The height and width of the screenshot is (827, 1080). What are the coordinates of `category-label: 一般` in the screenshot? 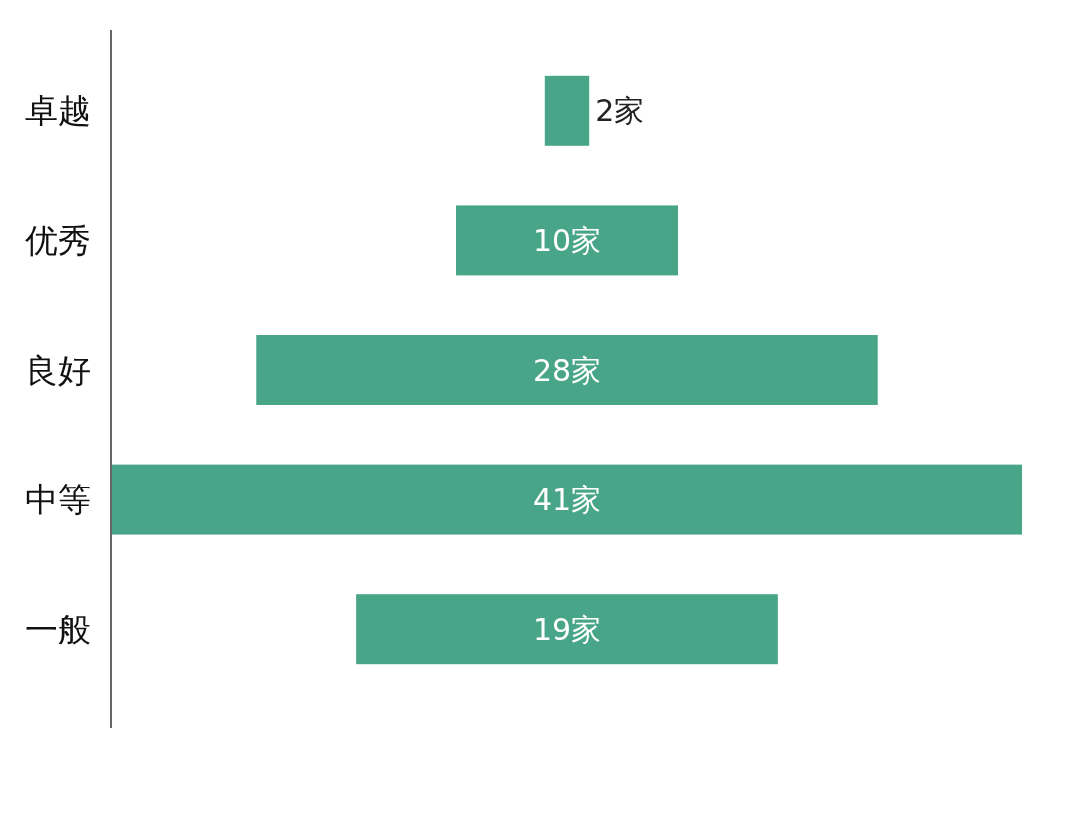 It's located at (58, 629).